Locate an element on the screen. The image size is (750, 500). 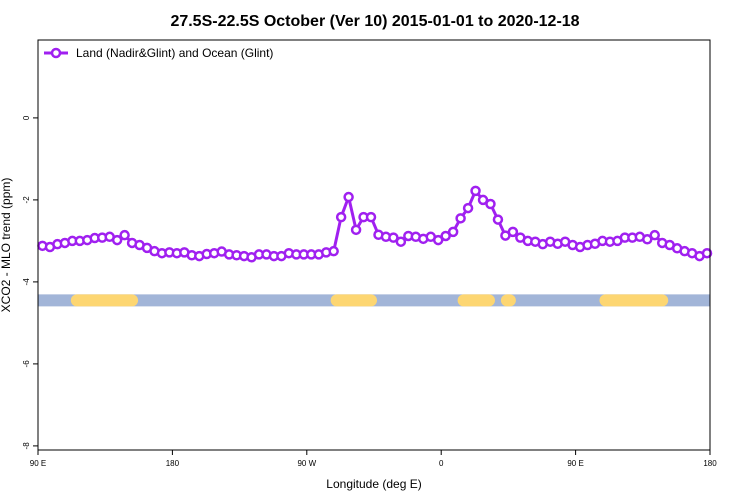
y-tick-label: 0 is located at coordinates (26, 117).